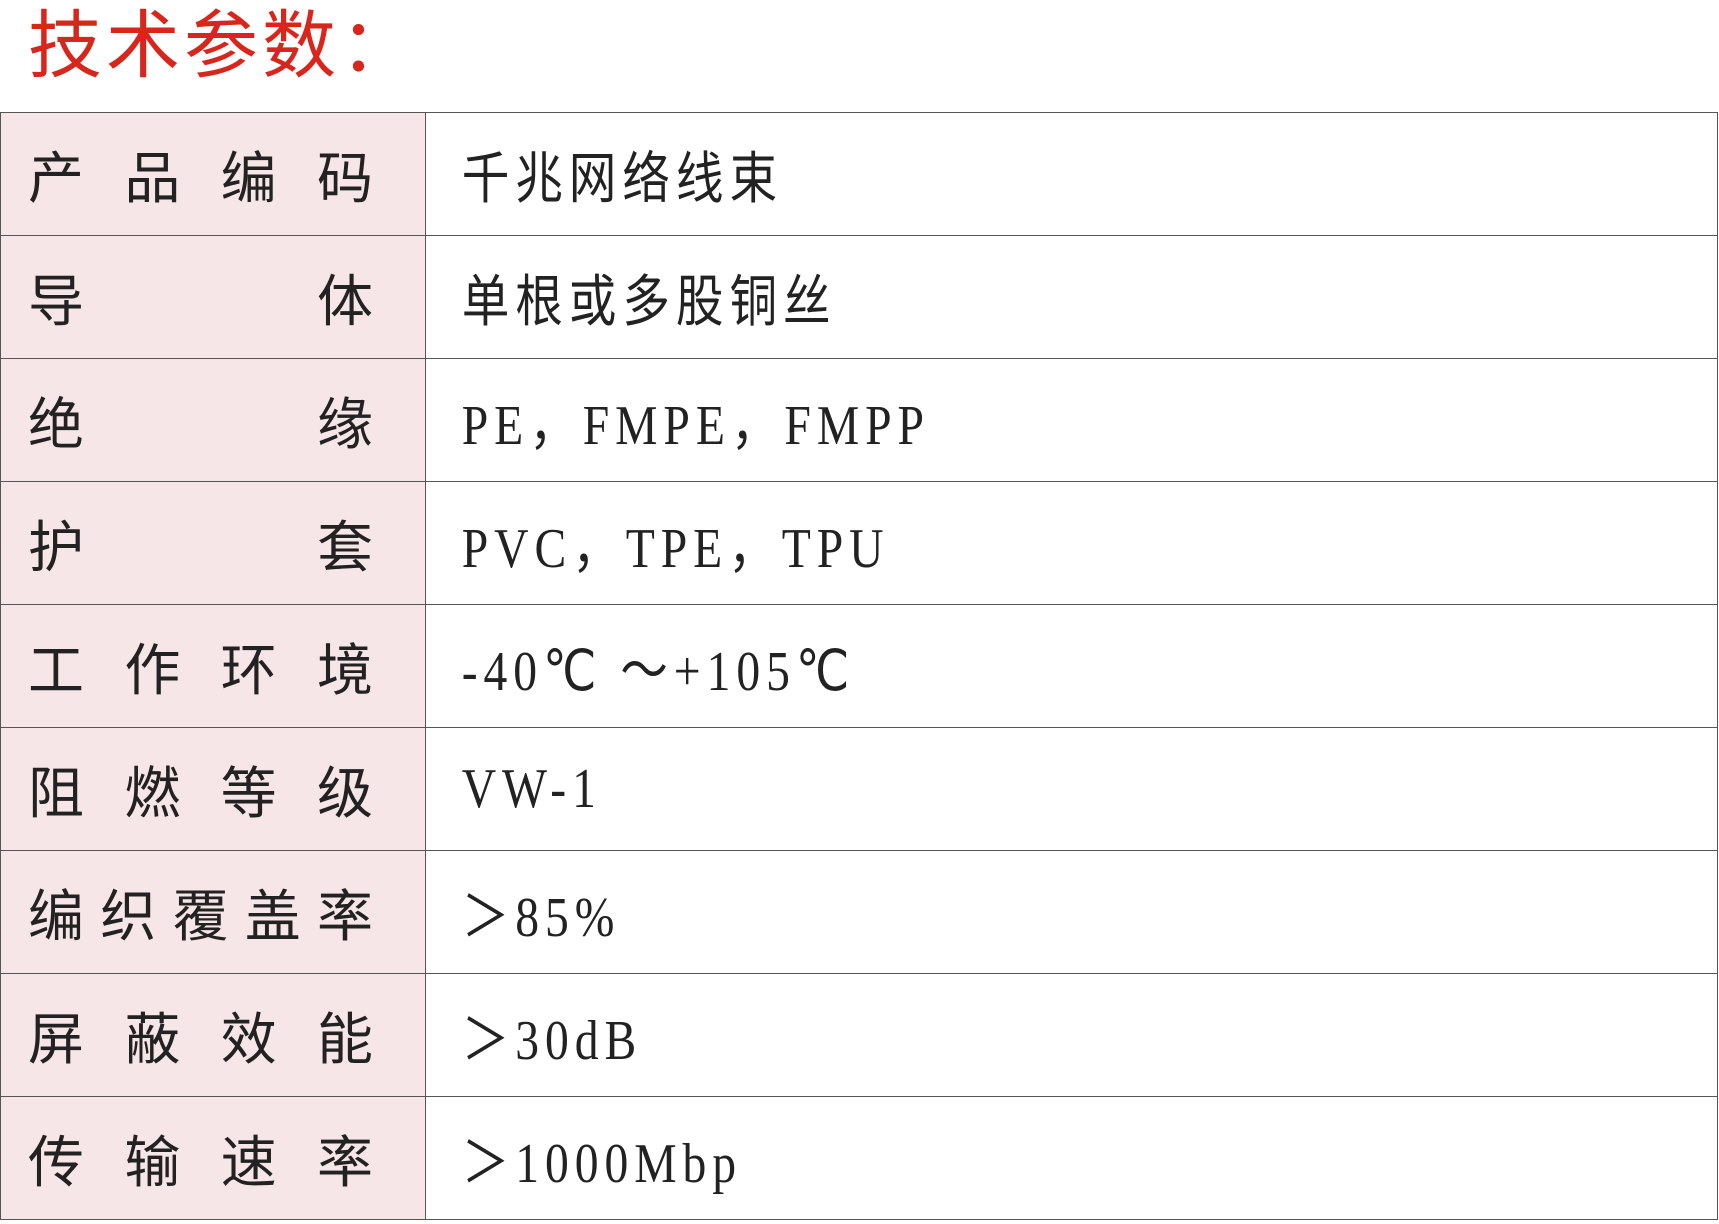 This screenshot has width=1719, height=1224. What do you see at coordinates (200, 1163) in the screenshot?
I see `row-label: 传输速率` at bounding box center [200, 1163].